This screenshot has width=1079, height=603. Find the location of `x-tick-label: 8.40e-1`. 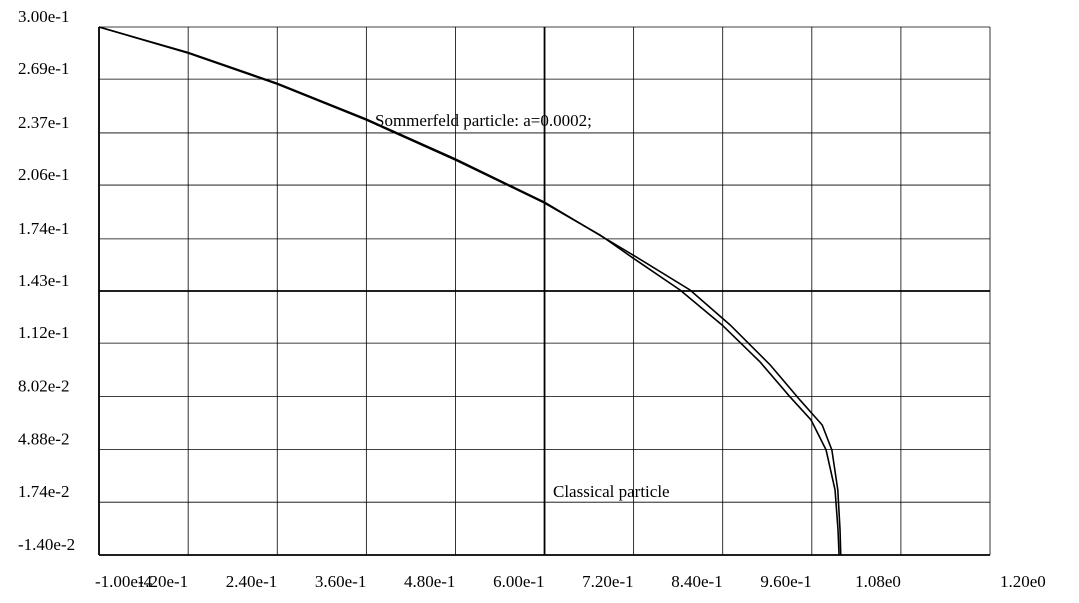

x-tick-label: 8.40e-1 is located at coordinates (696, 581).